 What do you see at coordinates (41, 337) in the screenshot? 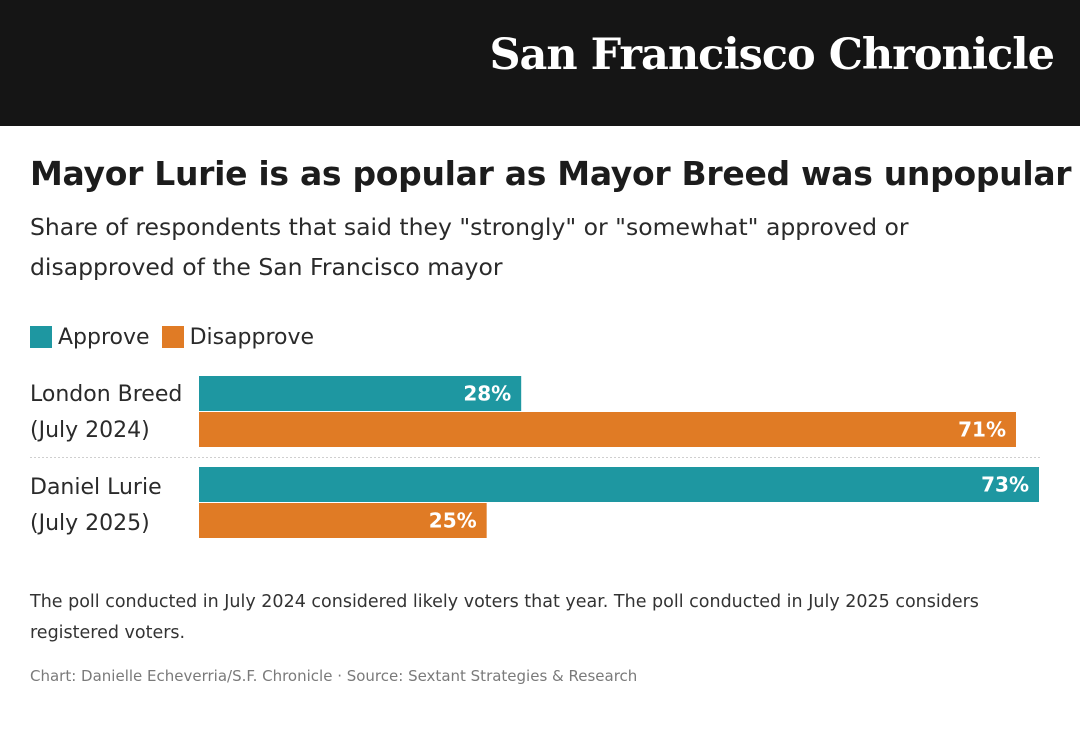
I see `legend-swatch-approve` at bounding box center [41, 337].